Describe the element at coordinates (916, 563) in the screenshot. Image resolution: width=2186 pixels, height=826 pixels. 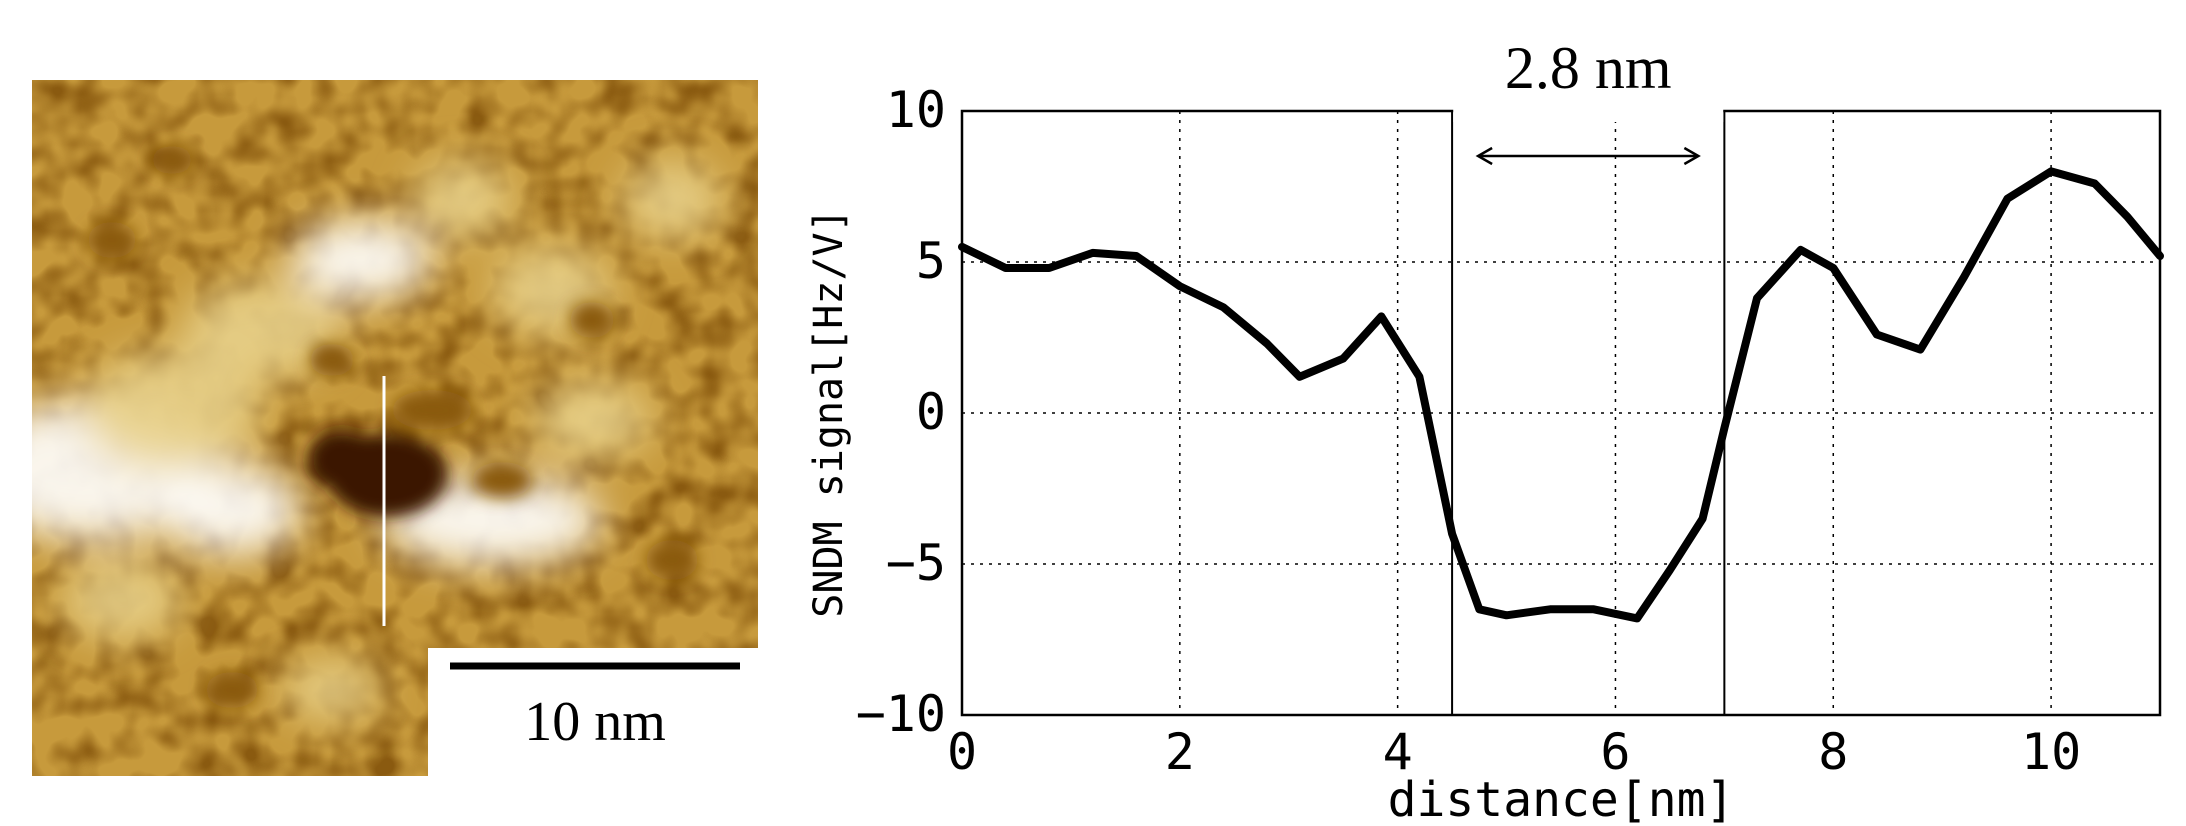
I see `y-tick-label: −5` at that location.